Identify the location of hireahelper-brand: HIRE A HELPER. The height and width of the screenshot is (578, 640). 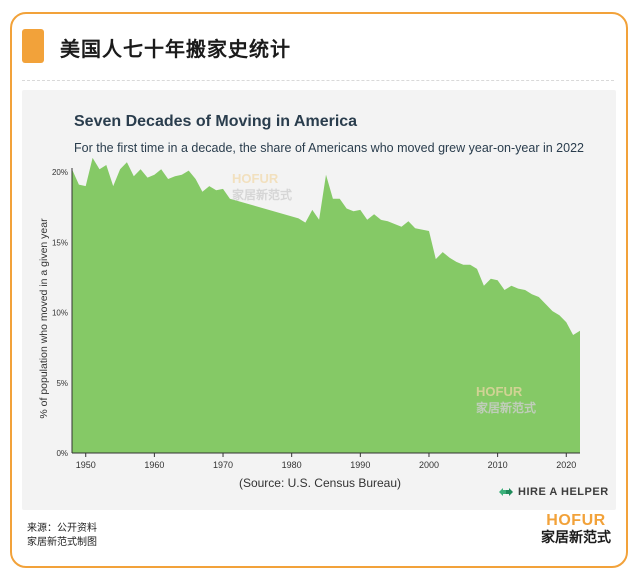
(553, 492).